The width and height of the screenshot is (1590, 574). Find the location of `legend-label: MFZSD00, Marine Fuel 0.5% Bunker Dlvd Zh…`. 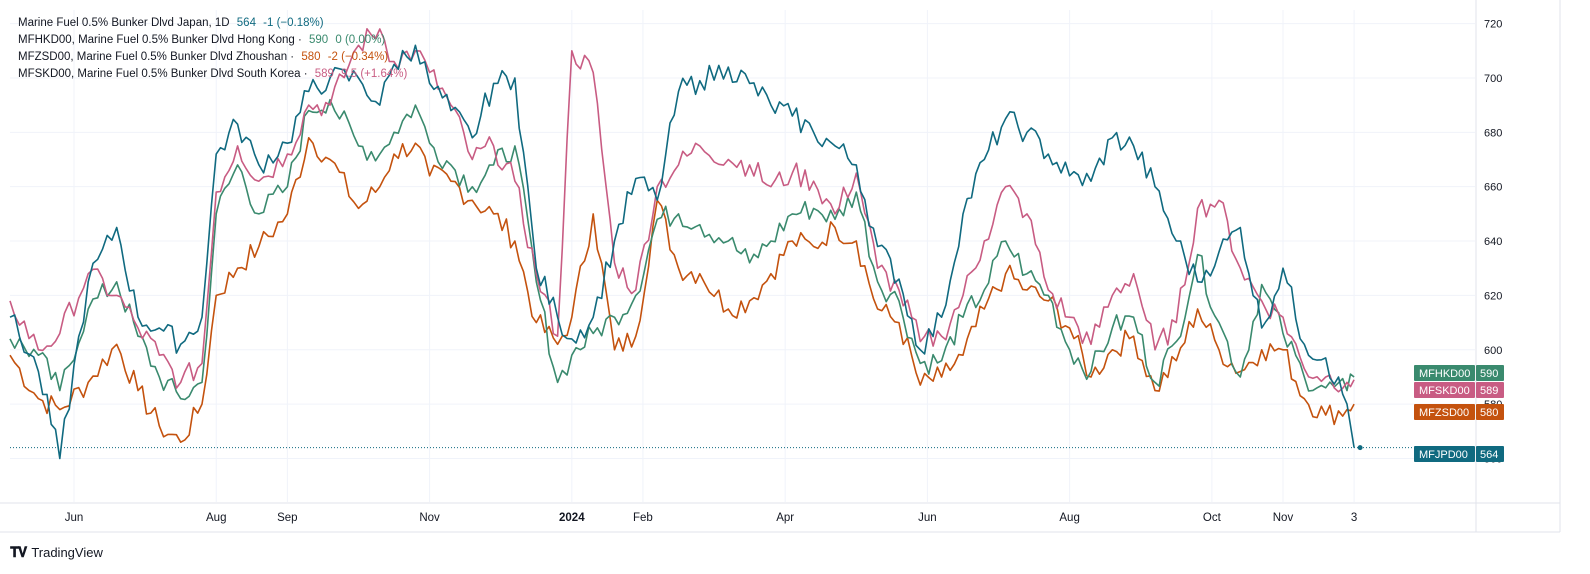

legend-label: MFZSD00, Marine Fuel 0.5% Bunker Dlvd Zh… is located at coordinates (156, 57).